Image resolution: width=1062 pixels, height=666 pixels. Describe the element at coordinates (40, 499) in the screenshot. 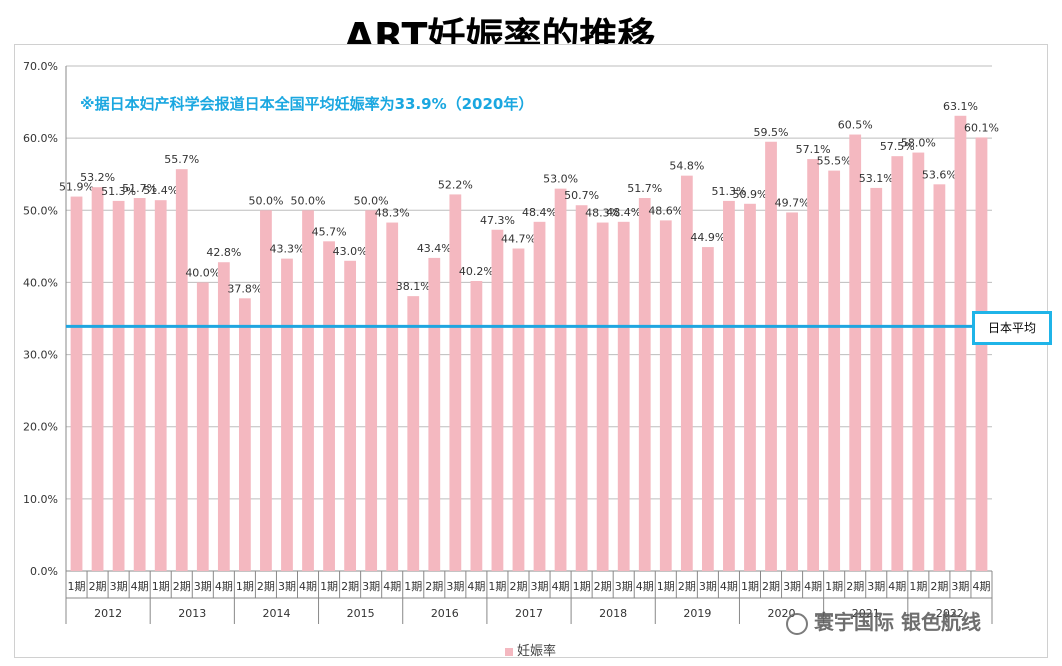

I see `y-tick-label: 10.0%` at that location.